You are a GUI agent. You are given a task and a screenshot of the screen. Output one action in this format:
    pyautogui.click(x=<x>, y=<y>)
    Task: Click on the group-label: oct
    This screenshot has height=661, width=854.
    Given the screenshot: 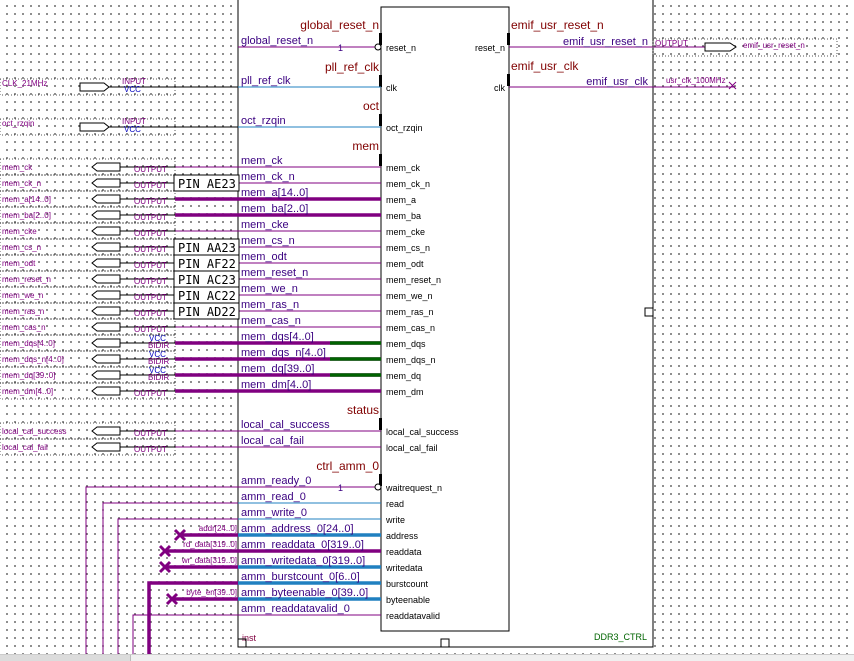 What is the action you would take?
    pyautogui.click(x=371, y=106)
    